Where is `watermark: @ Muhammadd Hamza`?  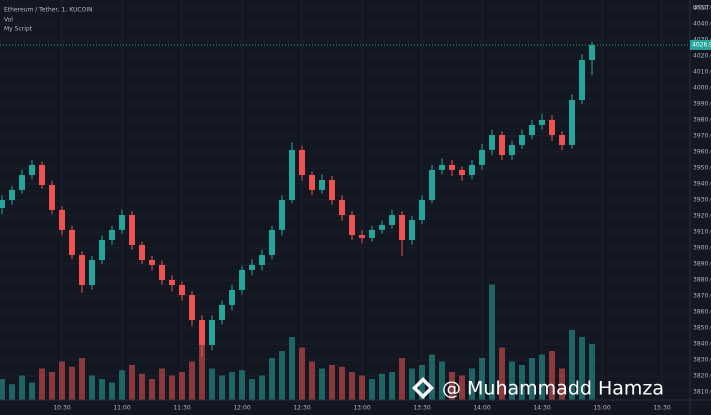 watermark: @ Muhammadd Hamza is located at coordinates (553, 389).